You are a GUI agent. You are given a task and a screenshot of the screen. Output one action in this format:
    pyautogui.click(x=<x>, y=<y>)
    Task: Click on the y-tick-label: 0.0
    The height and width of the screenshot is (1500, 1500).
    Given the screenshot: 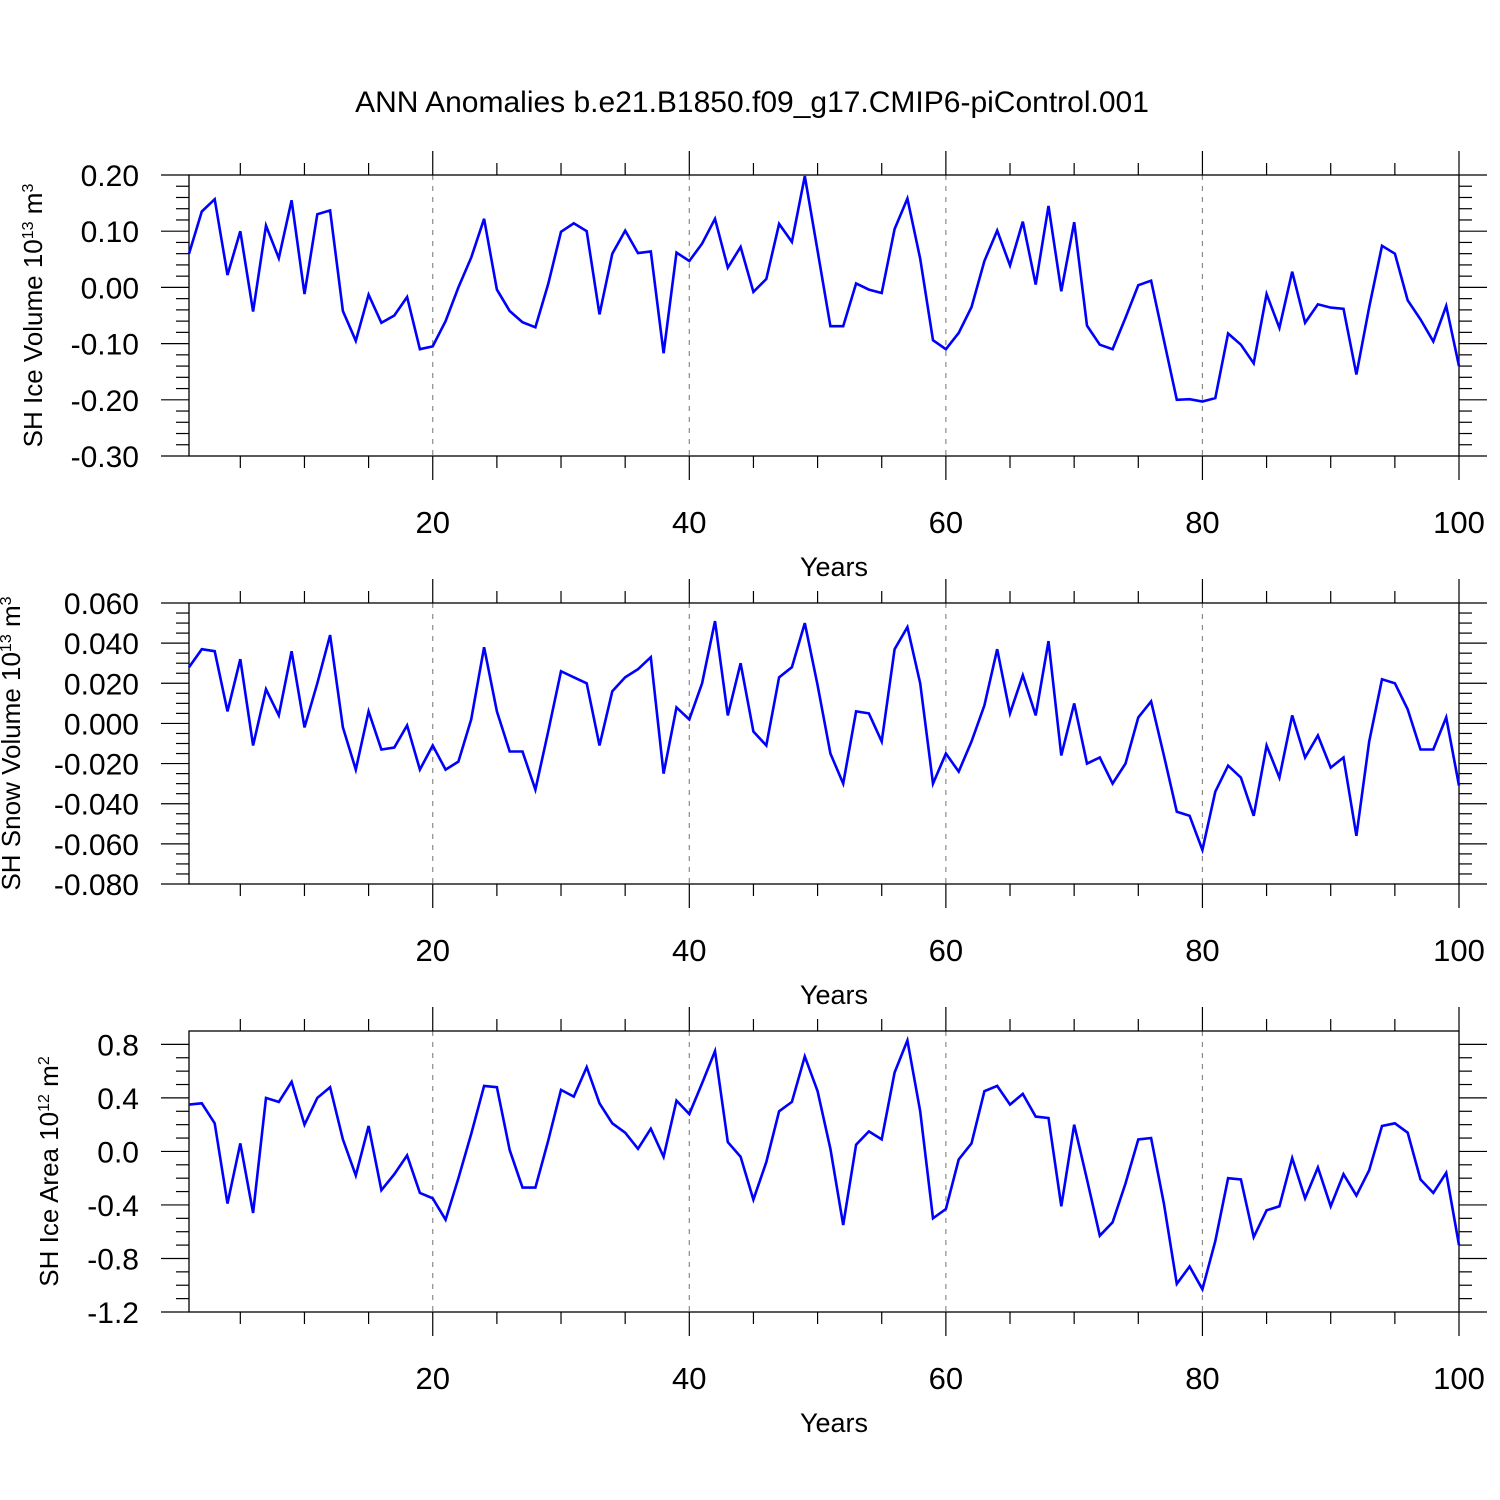 What is the action you would take?
    pyautogui.click(x=118, y=1152)
    